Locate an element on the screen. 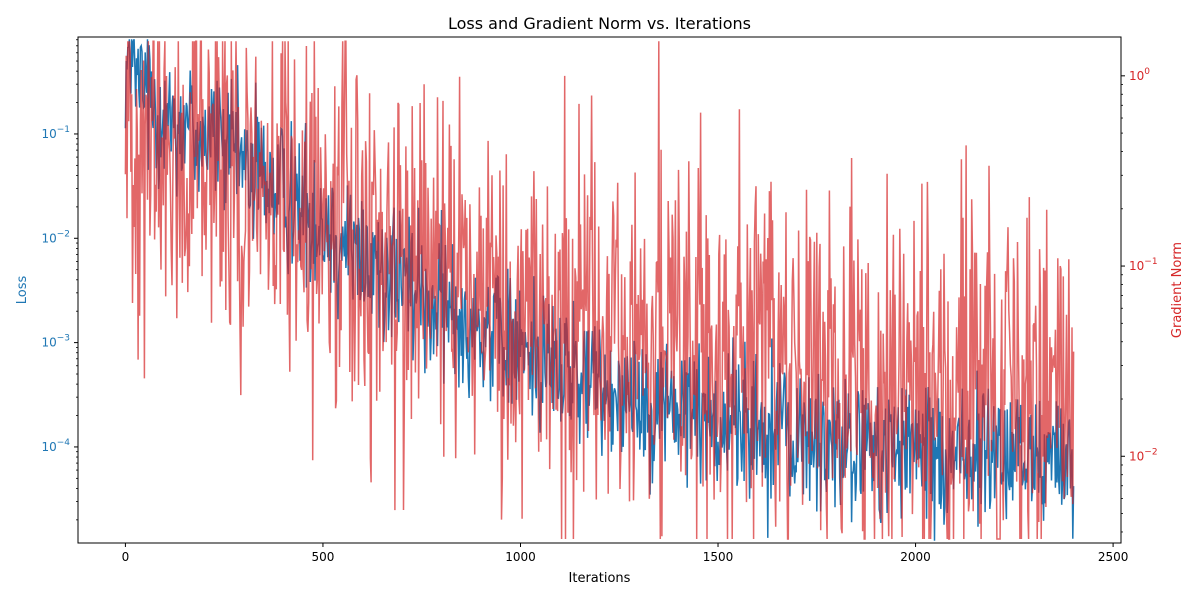 This screenshot has height=600, width=1200. x-tick-label: 1000 is located at coordinates (520, 557).